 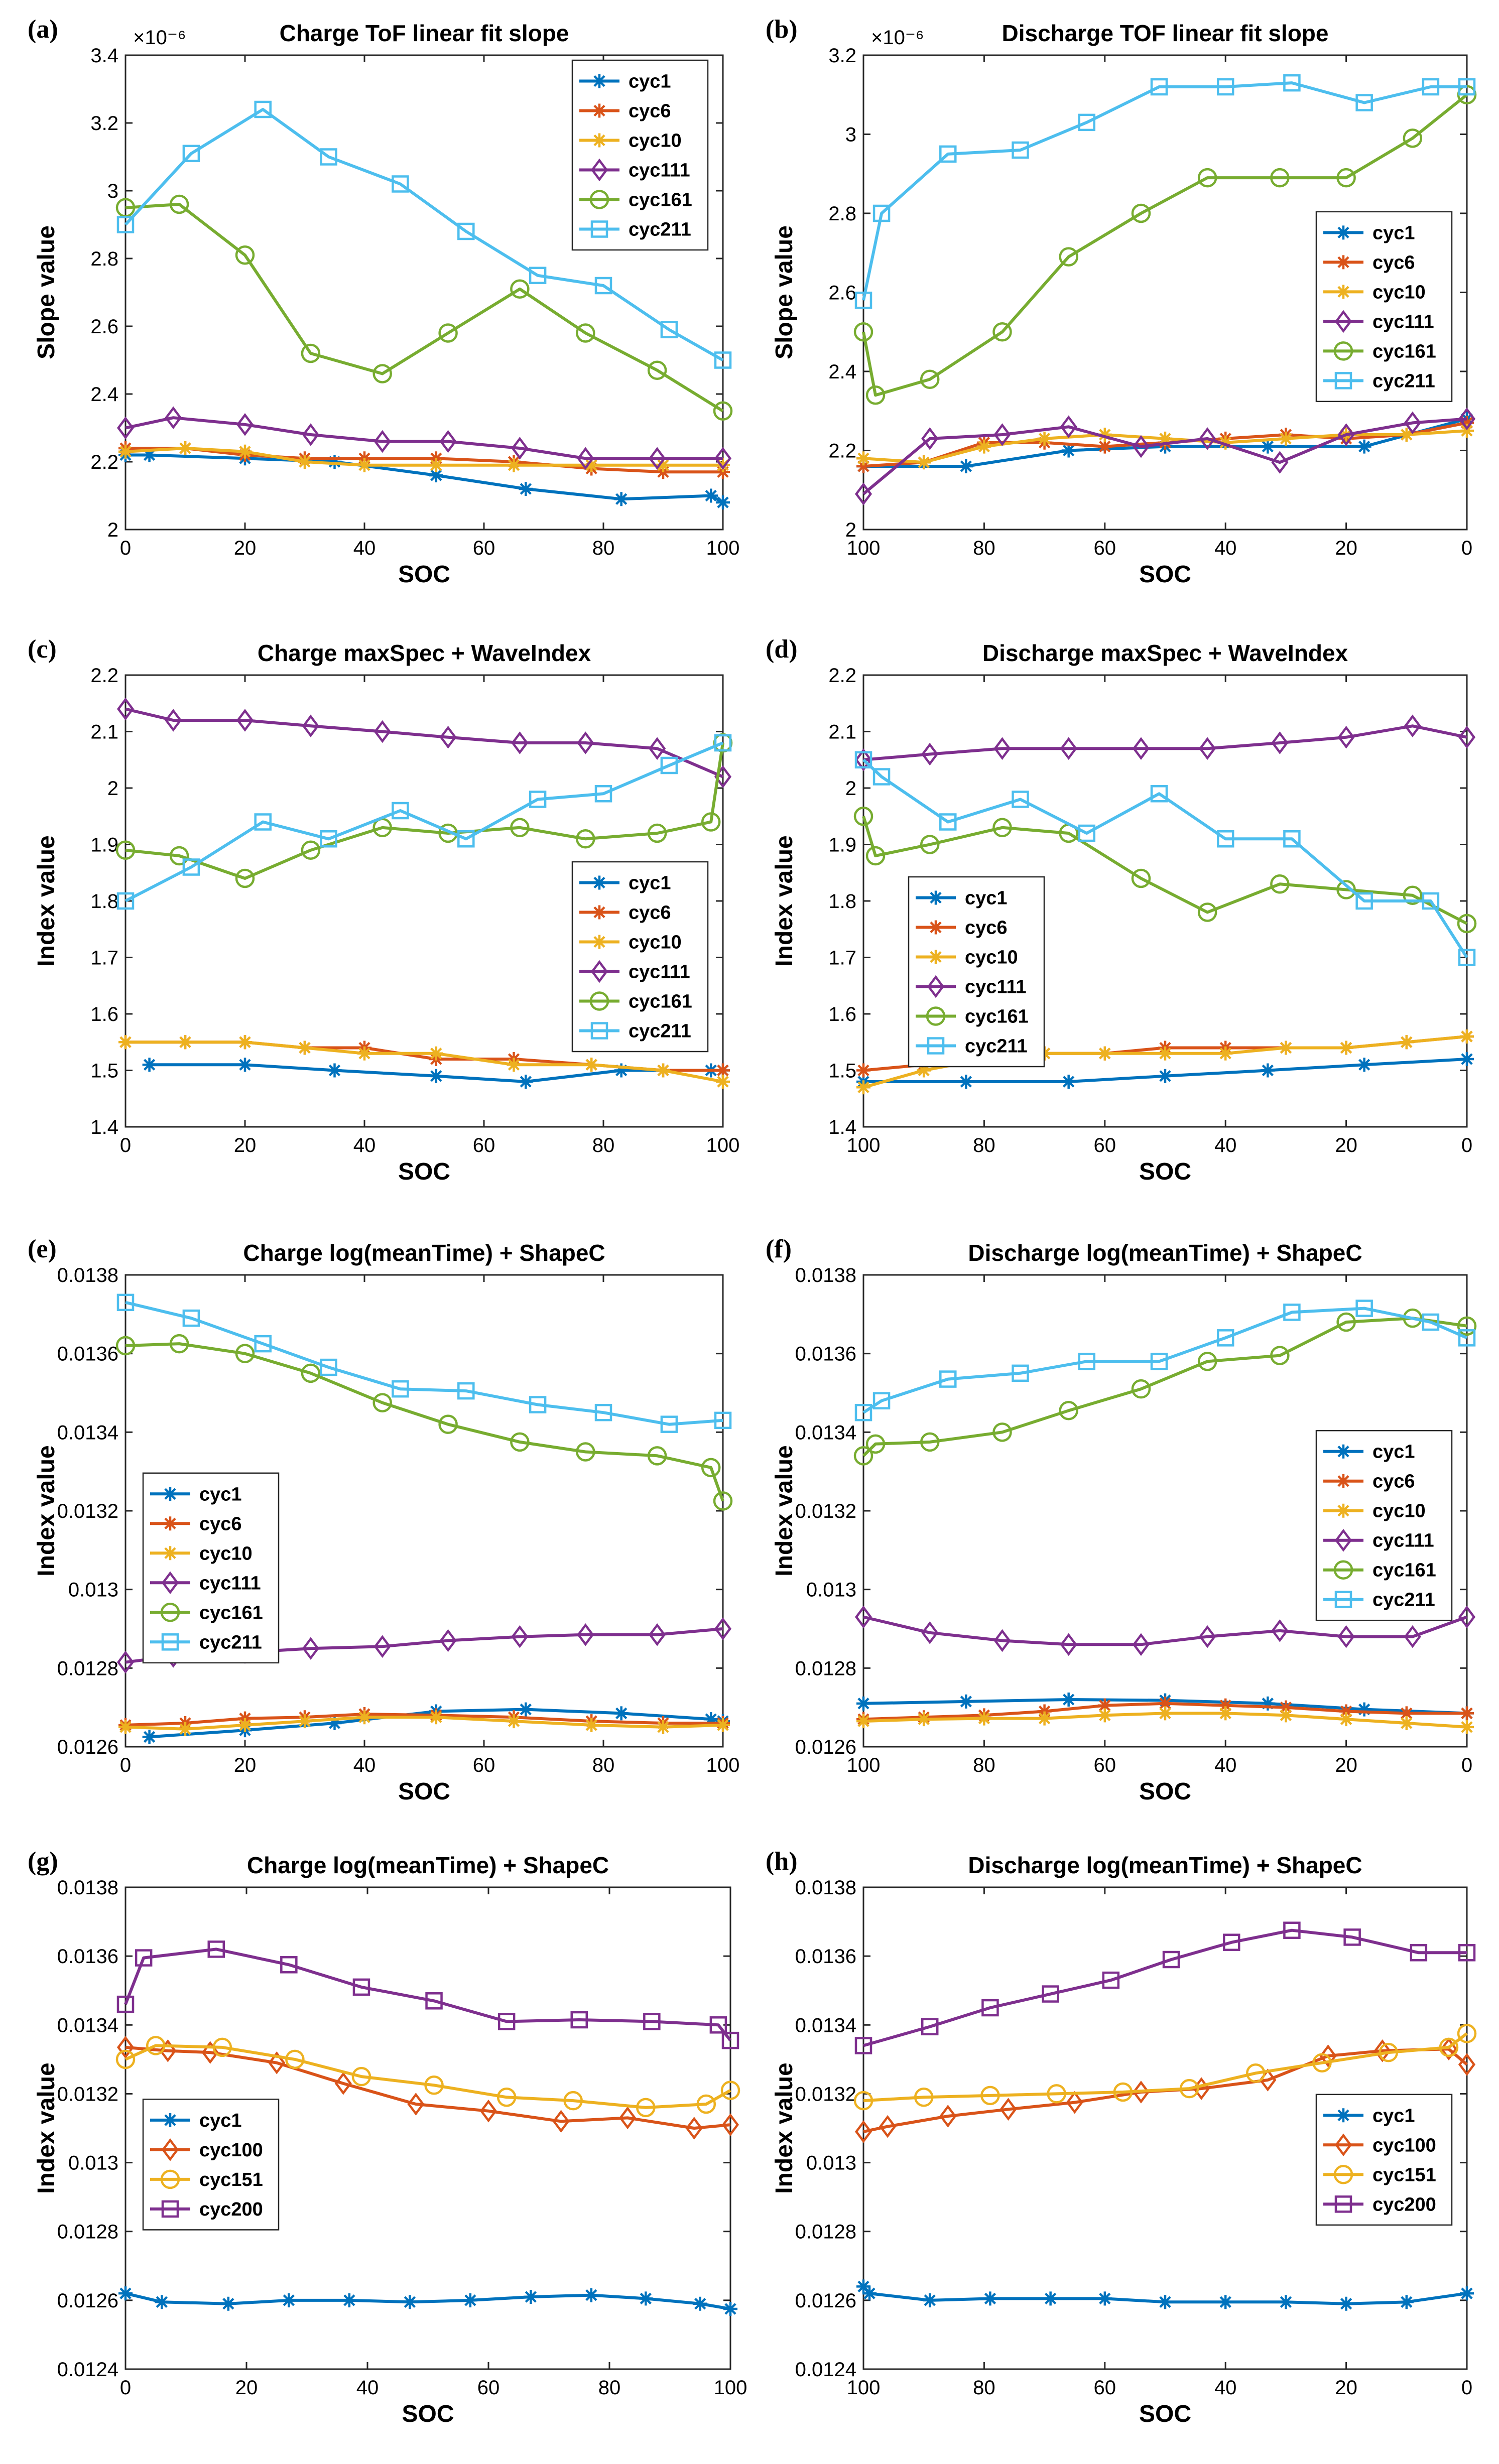 I want to click on legend-label: cyc151, so click(x=231, y=2180).